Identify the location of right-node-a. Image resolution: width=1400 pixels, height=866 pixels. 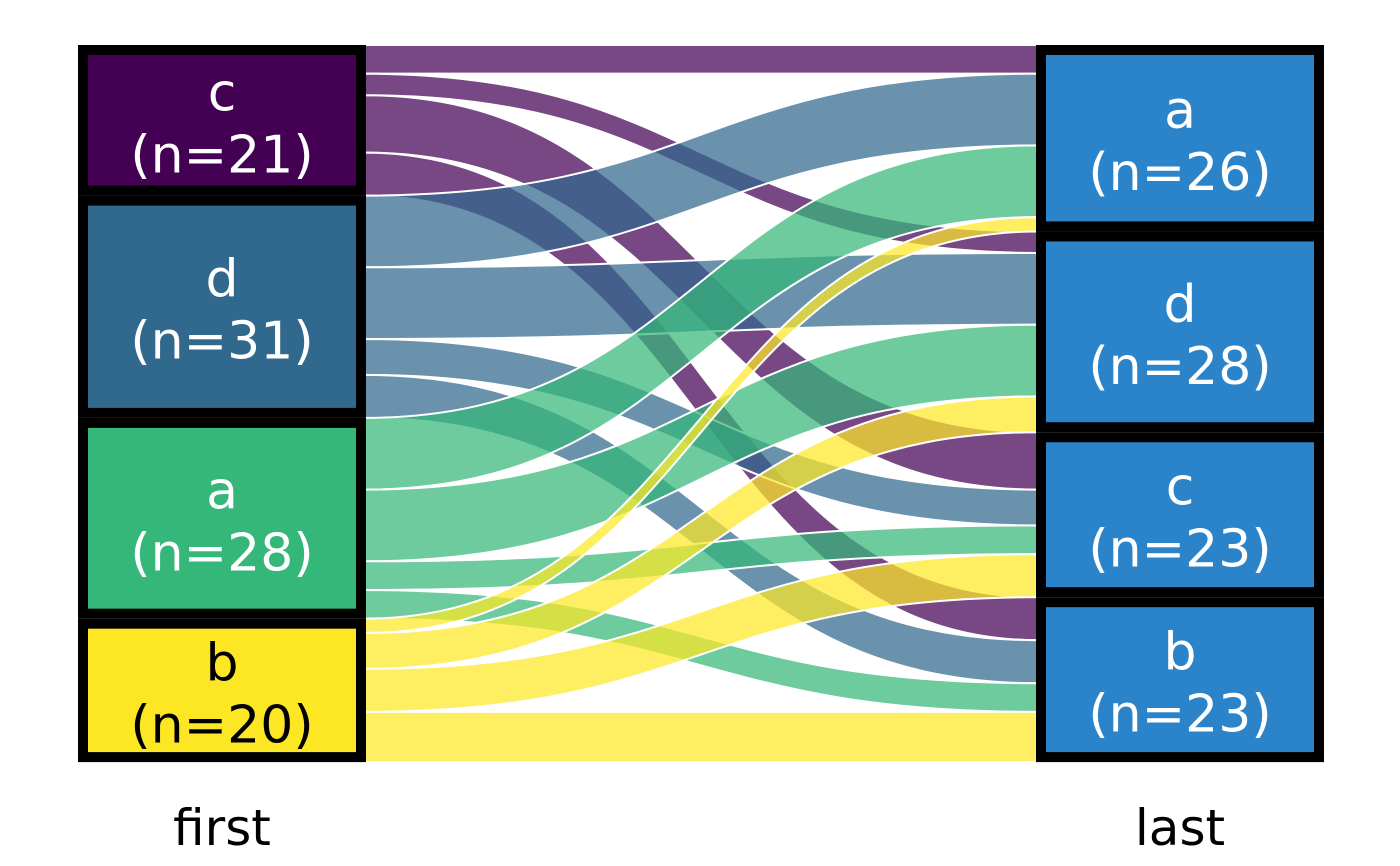
(1180, 138).